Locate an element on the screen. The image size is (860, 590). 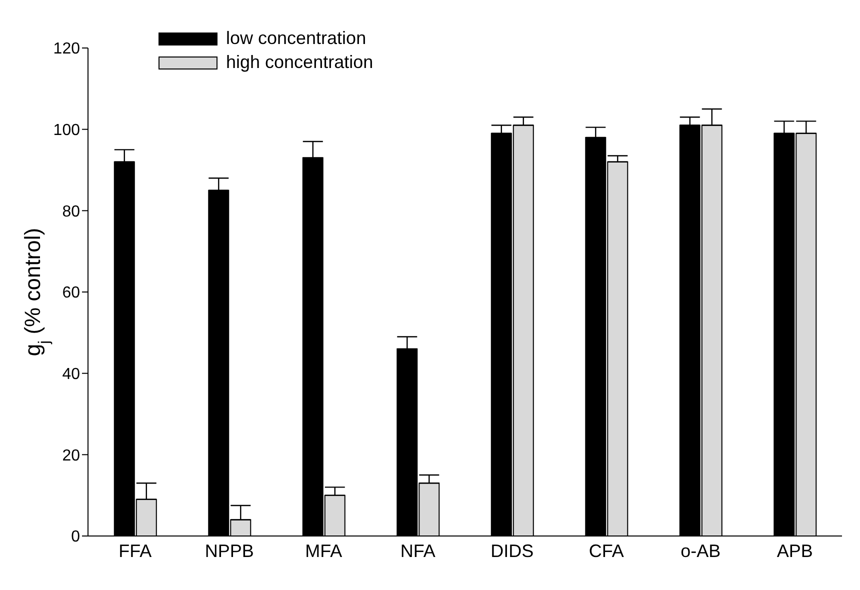
y-tick-label: 60 is located at coordinates (71, 293).